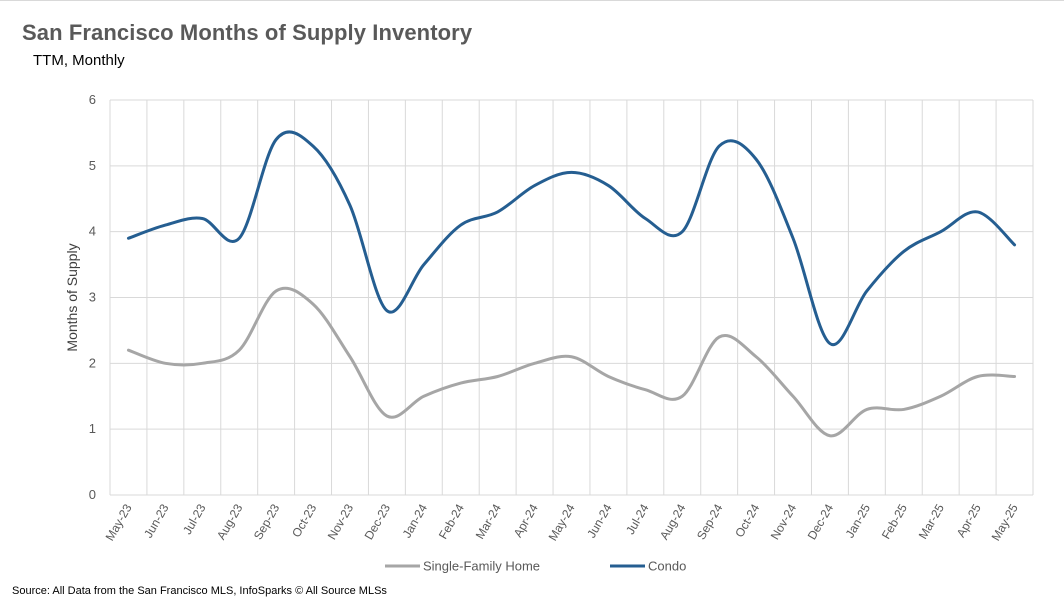 Image resolution: width=1064 pixels, height=604 pixels. Describe the element at coordinates (92, 165) in the screenshot. I see `y-tick-label: 5` at that location.